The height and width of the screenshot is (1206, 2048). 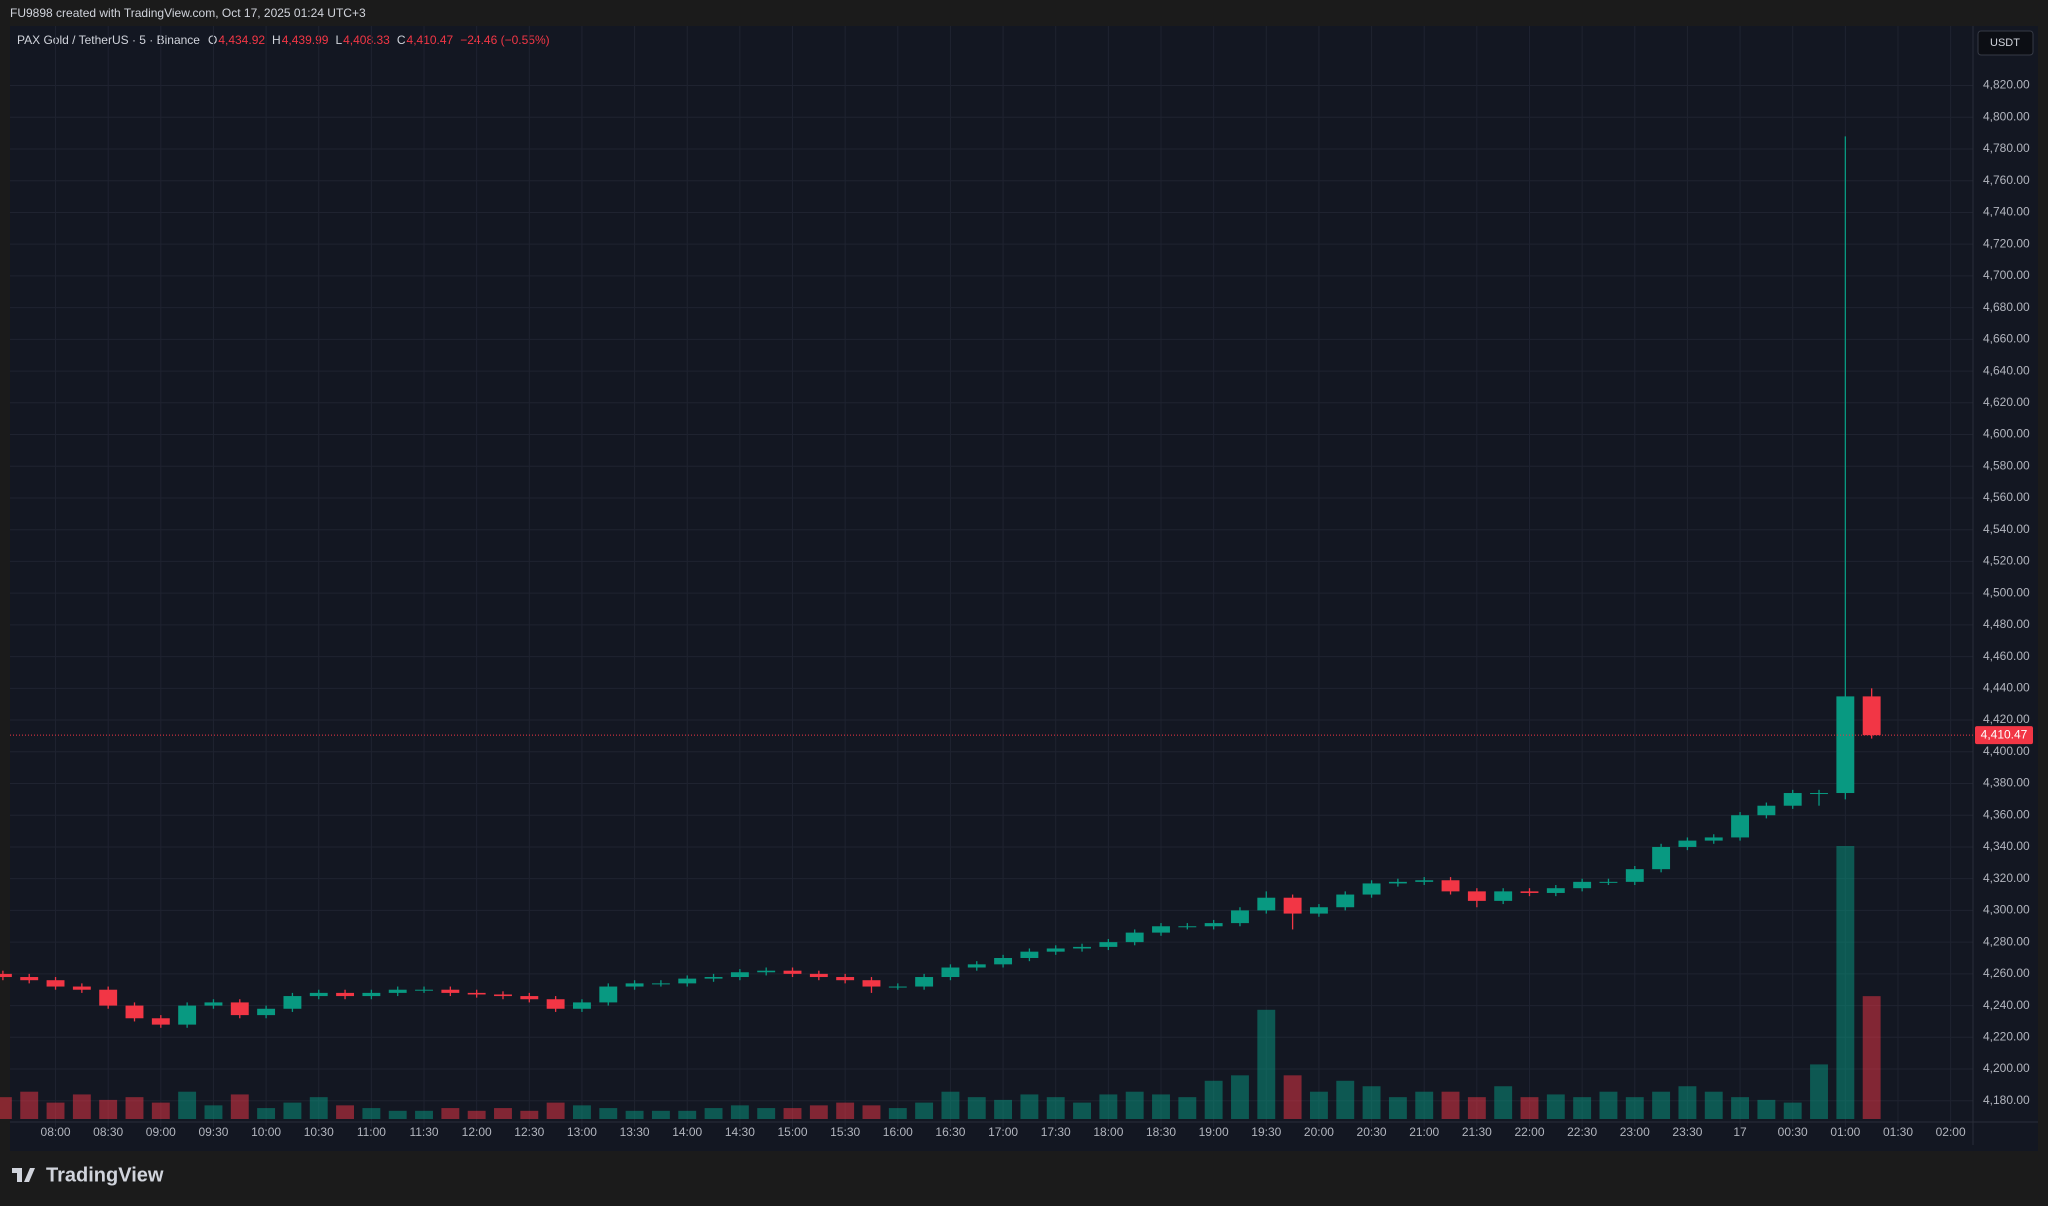 I want to click on y-tick-label: 4,760.00, so click(x=2006, y=180).